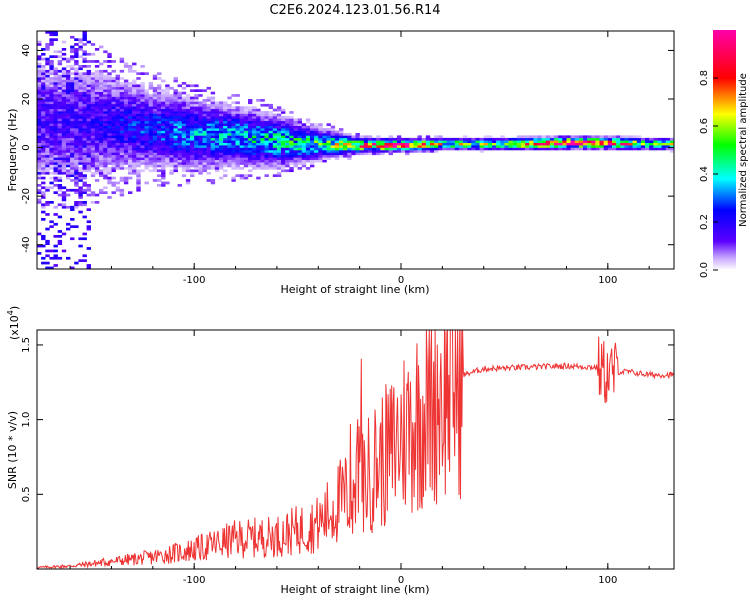  What do you see at coordinates (704, 222) in the screenshot?
I see `colorbar-tick-label: 0.2` at bounding box center [704, 222].